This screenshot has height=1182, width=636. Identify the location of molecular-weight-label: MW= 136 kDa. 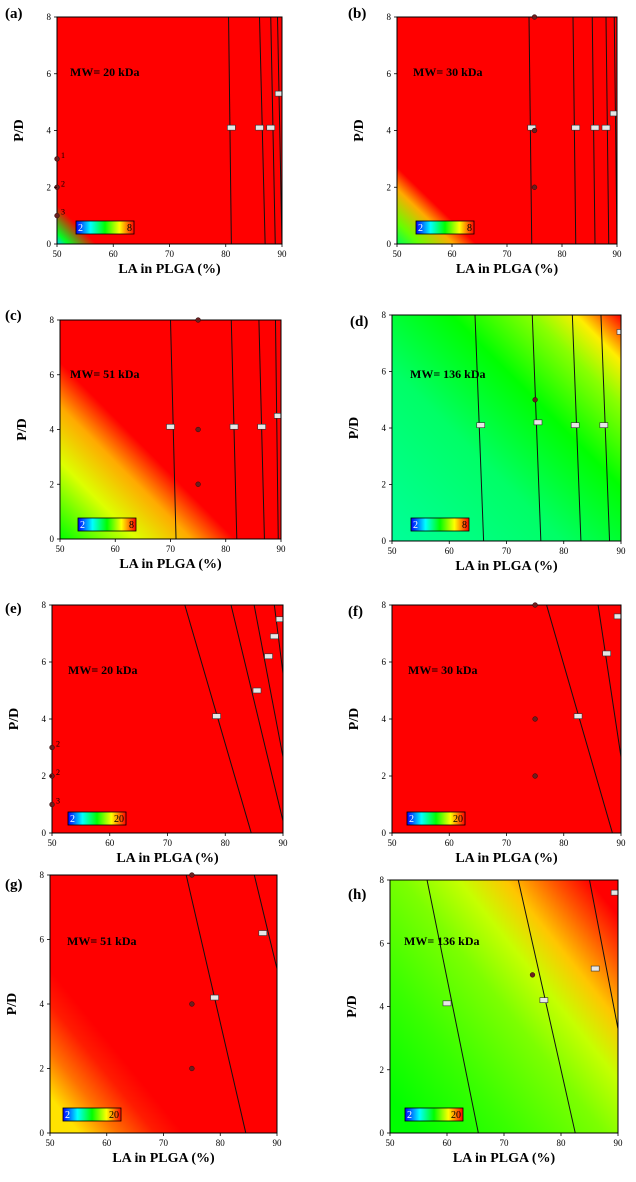
(442, 941).